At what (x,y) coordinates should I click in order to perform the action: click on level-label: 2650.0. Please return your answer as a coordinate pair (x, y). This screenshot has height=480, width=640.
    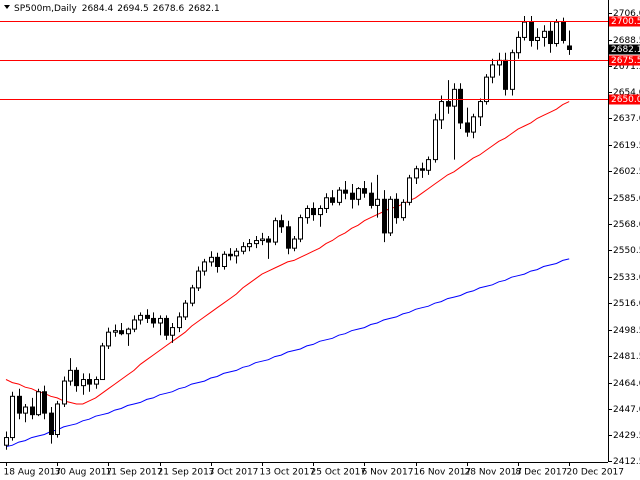
    Looking at the image, I should click on (625, 100).